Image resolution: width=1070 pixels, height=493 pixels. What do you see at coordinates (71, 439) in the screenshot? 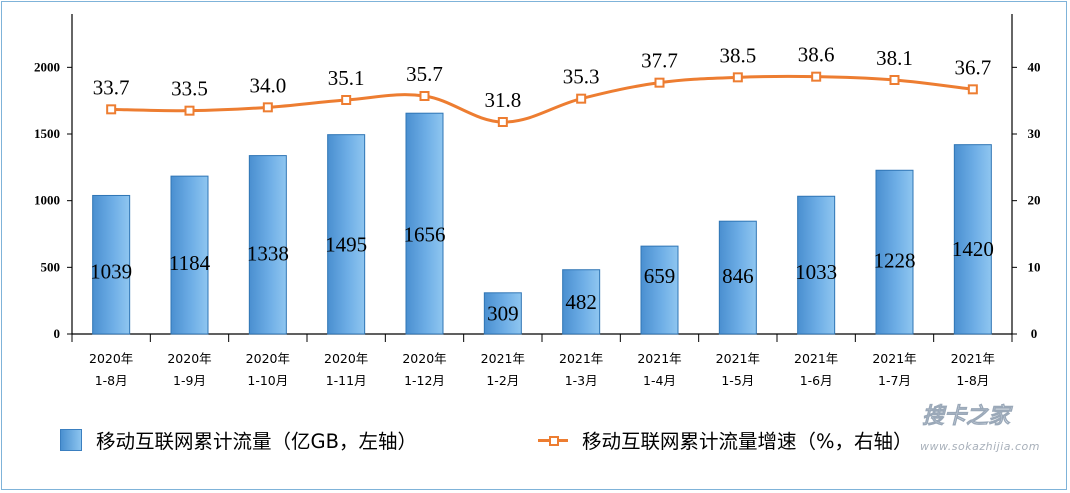
I see `legend-bar-swatch` at bounding box center [71, 439].